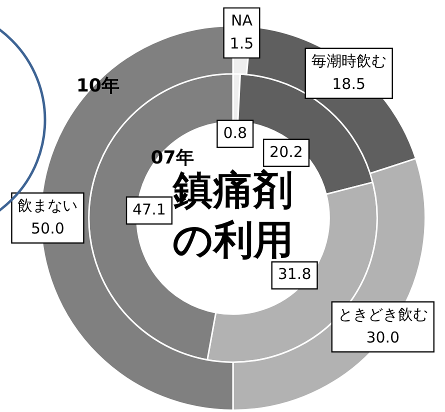 This screenshot has width=445, height=412. What do you see at coordinates (295, 274) in the screenshot?
I see `data-label: 31.8` at bounding box center [295, 274].